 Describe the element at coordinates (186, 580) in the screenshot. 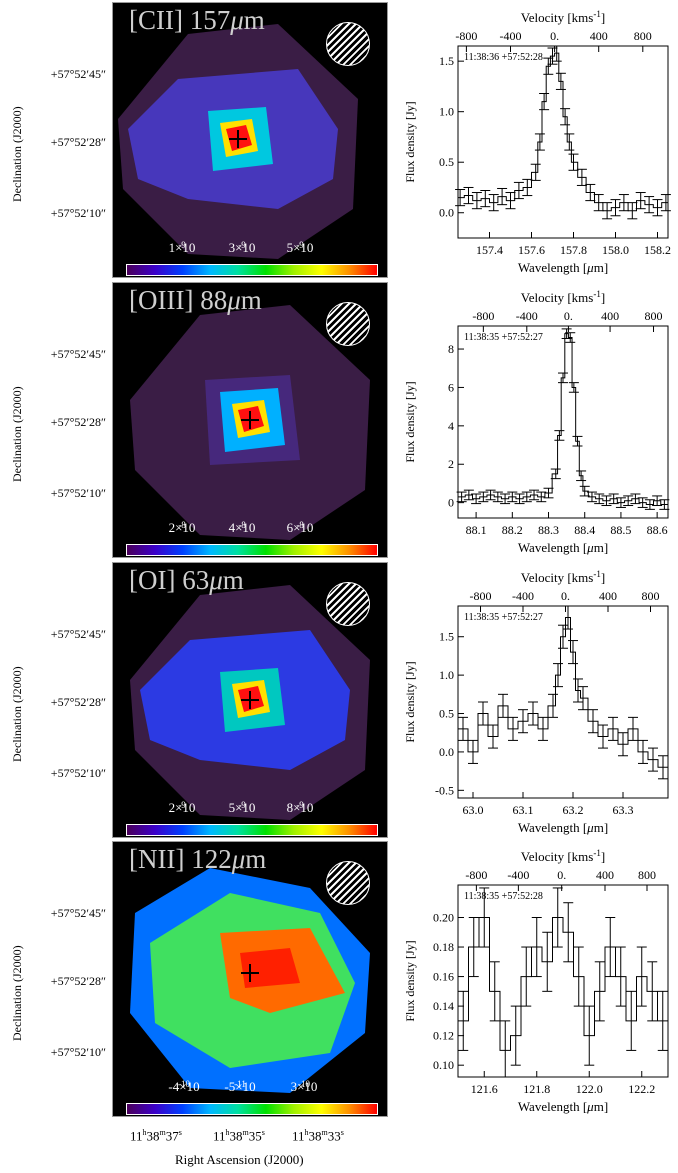

I see `map-title: [OI] 63μm` at that location.